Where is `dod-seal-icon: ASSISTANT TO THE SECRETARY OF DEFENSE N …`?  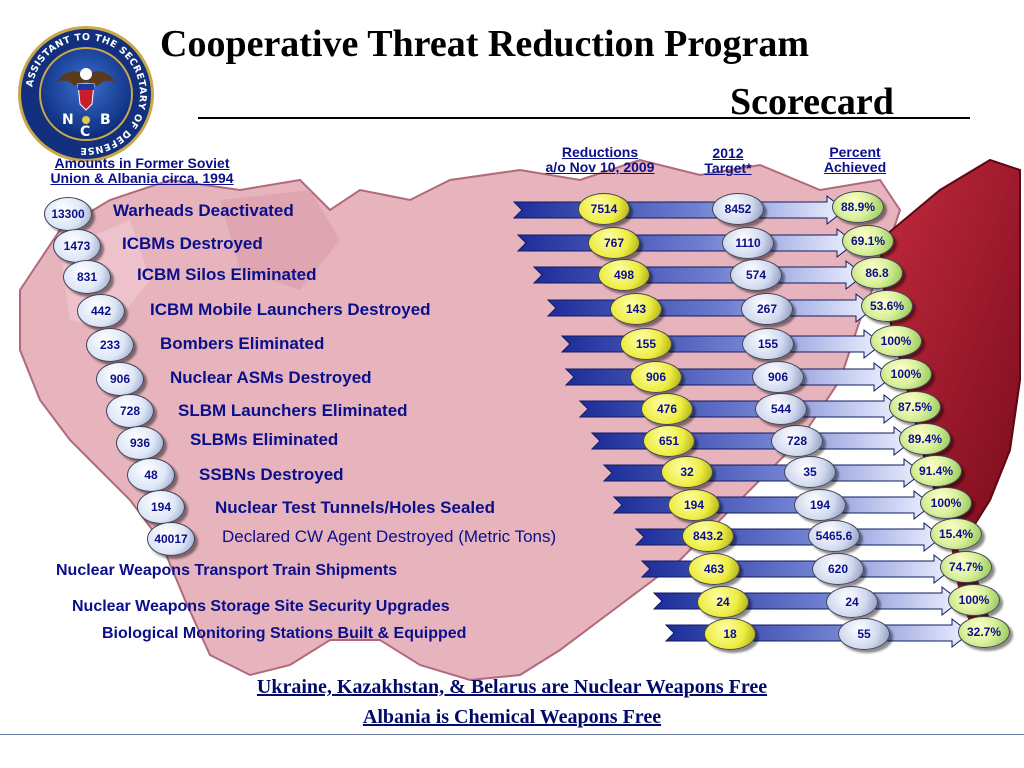
dod-seal-icon: ASSISTANT TO THE SECRETARY OF DEFENSE N … is located at coordinates (86, 94).